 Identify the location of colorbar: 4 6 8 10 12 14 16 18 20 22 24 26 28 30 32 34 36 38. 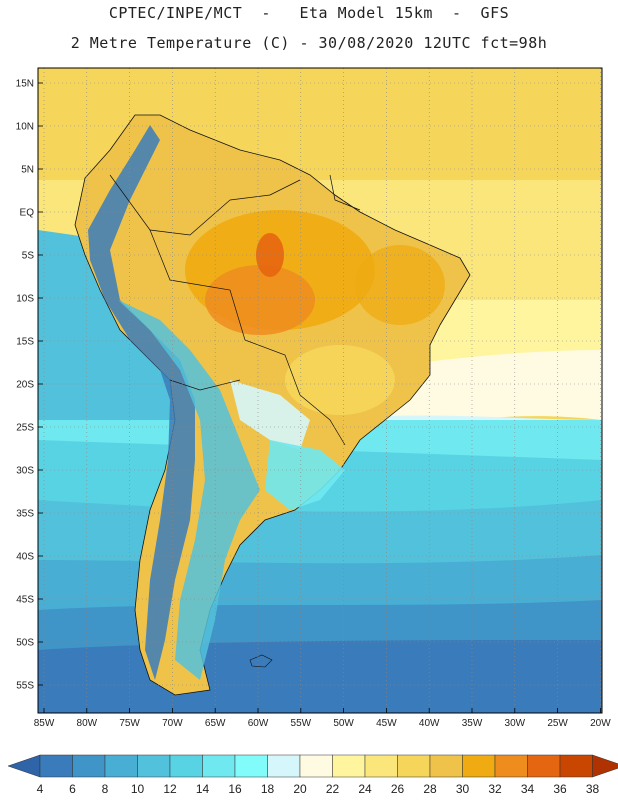
(312, 775).